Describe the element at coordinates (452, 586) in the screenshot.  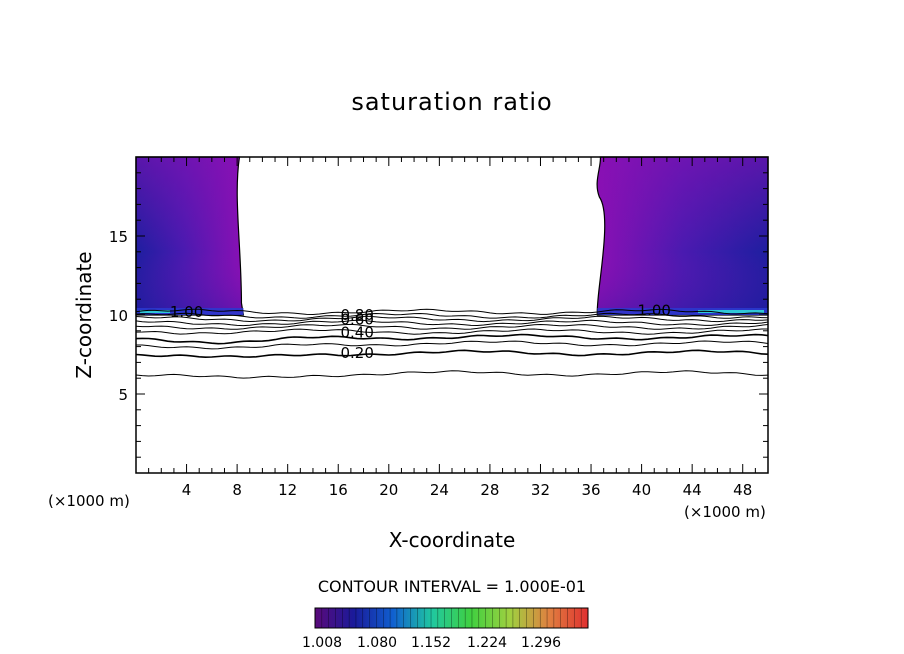
I see `contour-interval-text: CONTOUR INTERVAL = 1.000E-01` at that location.